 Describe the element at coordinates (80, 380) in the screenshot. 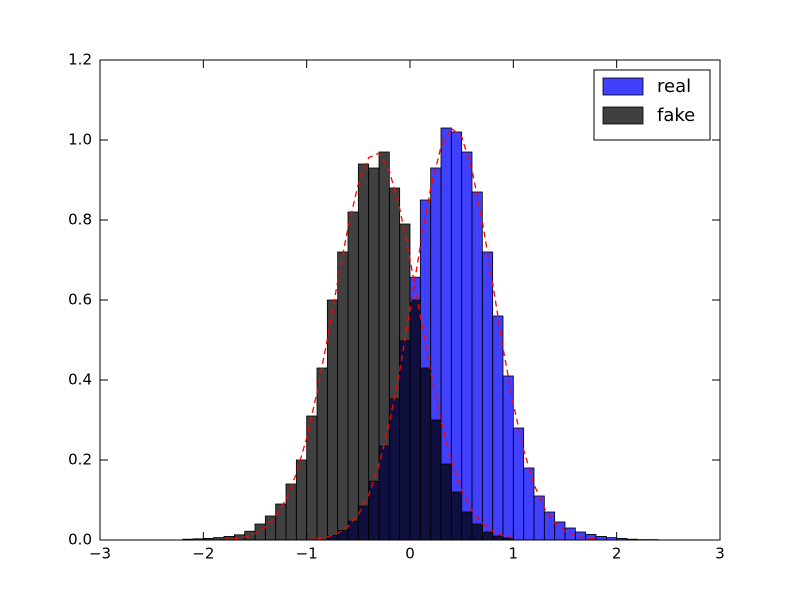

I see `y-tick-label: 0.4` at that location.